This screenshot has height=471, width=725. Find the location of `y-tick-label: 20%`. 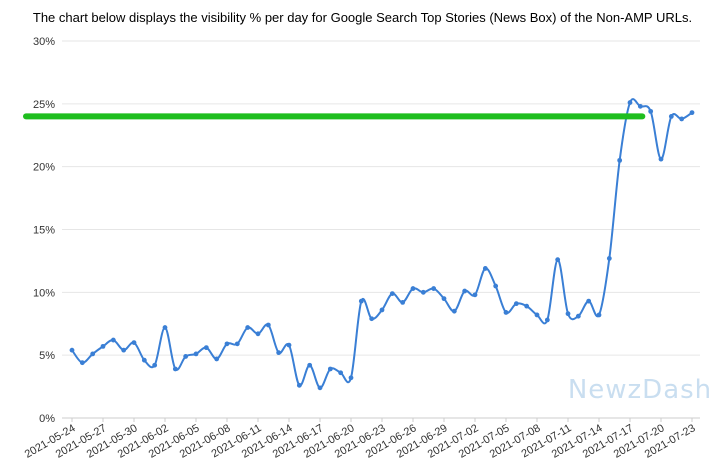

y-tick-label: 20% is located at coordinates (44, 168).